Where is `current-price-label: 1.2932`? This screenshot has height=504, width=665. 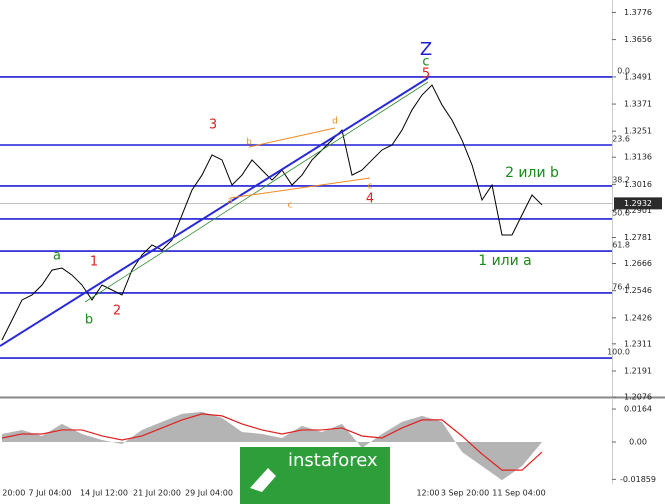
current-price-label: 1.2932 is located at coordinates (638, 203).